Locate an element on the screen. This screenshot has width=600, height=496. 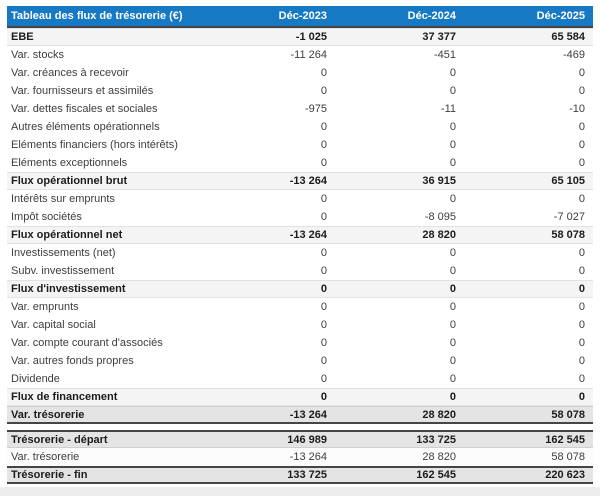
bottom-strip is located at coordinates (300, 491).